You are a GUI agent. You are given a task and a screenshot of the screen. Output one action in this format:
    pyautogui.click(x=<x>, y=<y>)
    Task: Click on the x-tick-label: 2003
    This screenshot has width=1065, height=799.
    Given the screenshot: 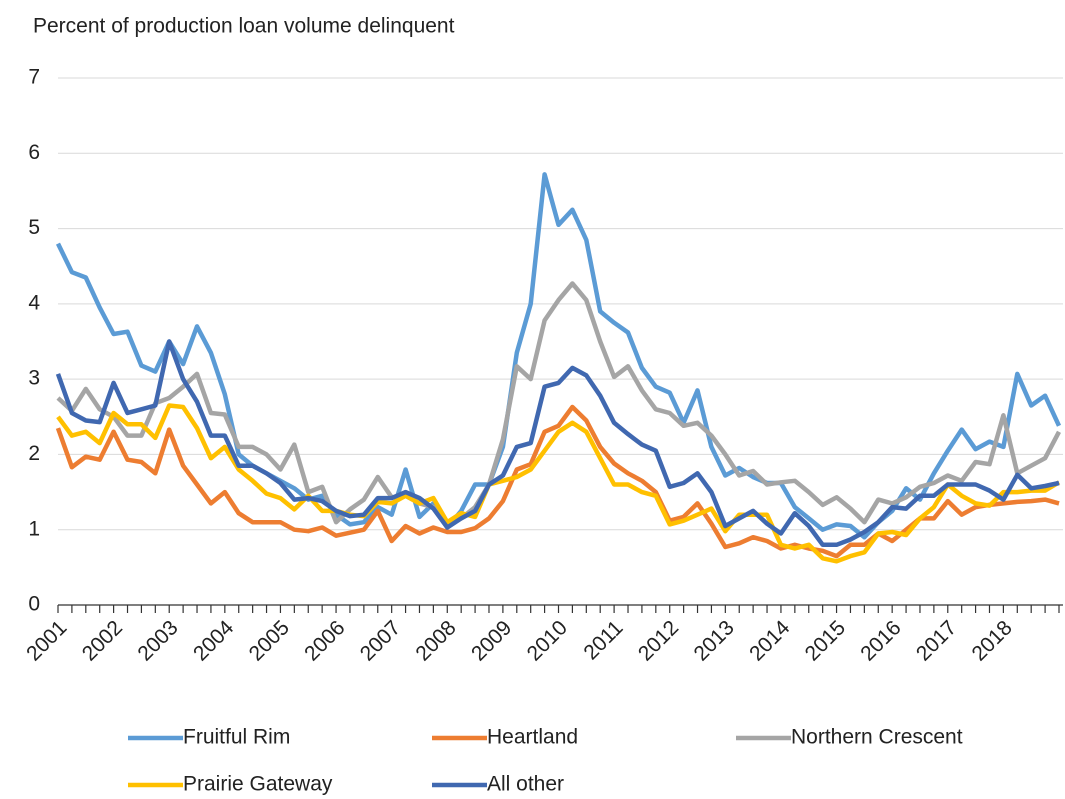 What is the action you would take?
    pyautogui.click(x=157, y=640)
    